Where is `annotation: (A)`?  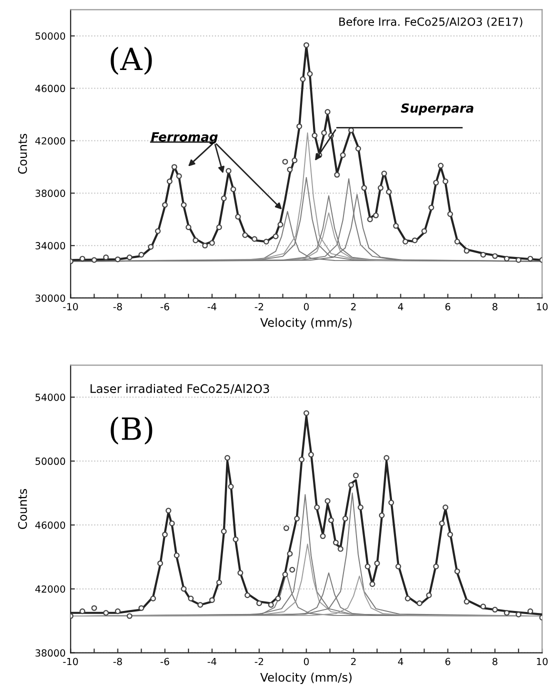 annotation: (A) is located at coordinates (131, 60).